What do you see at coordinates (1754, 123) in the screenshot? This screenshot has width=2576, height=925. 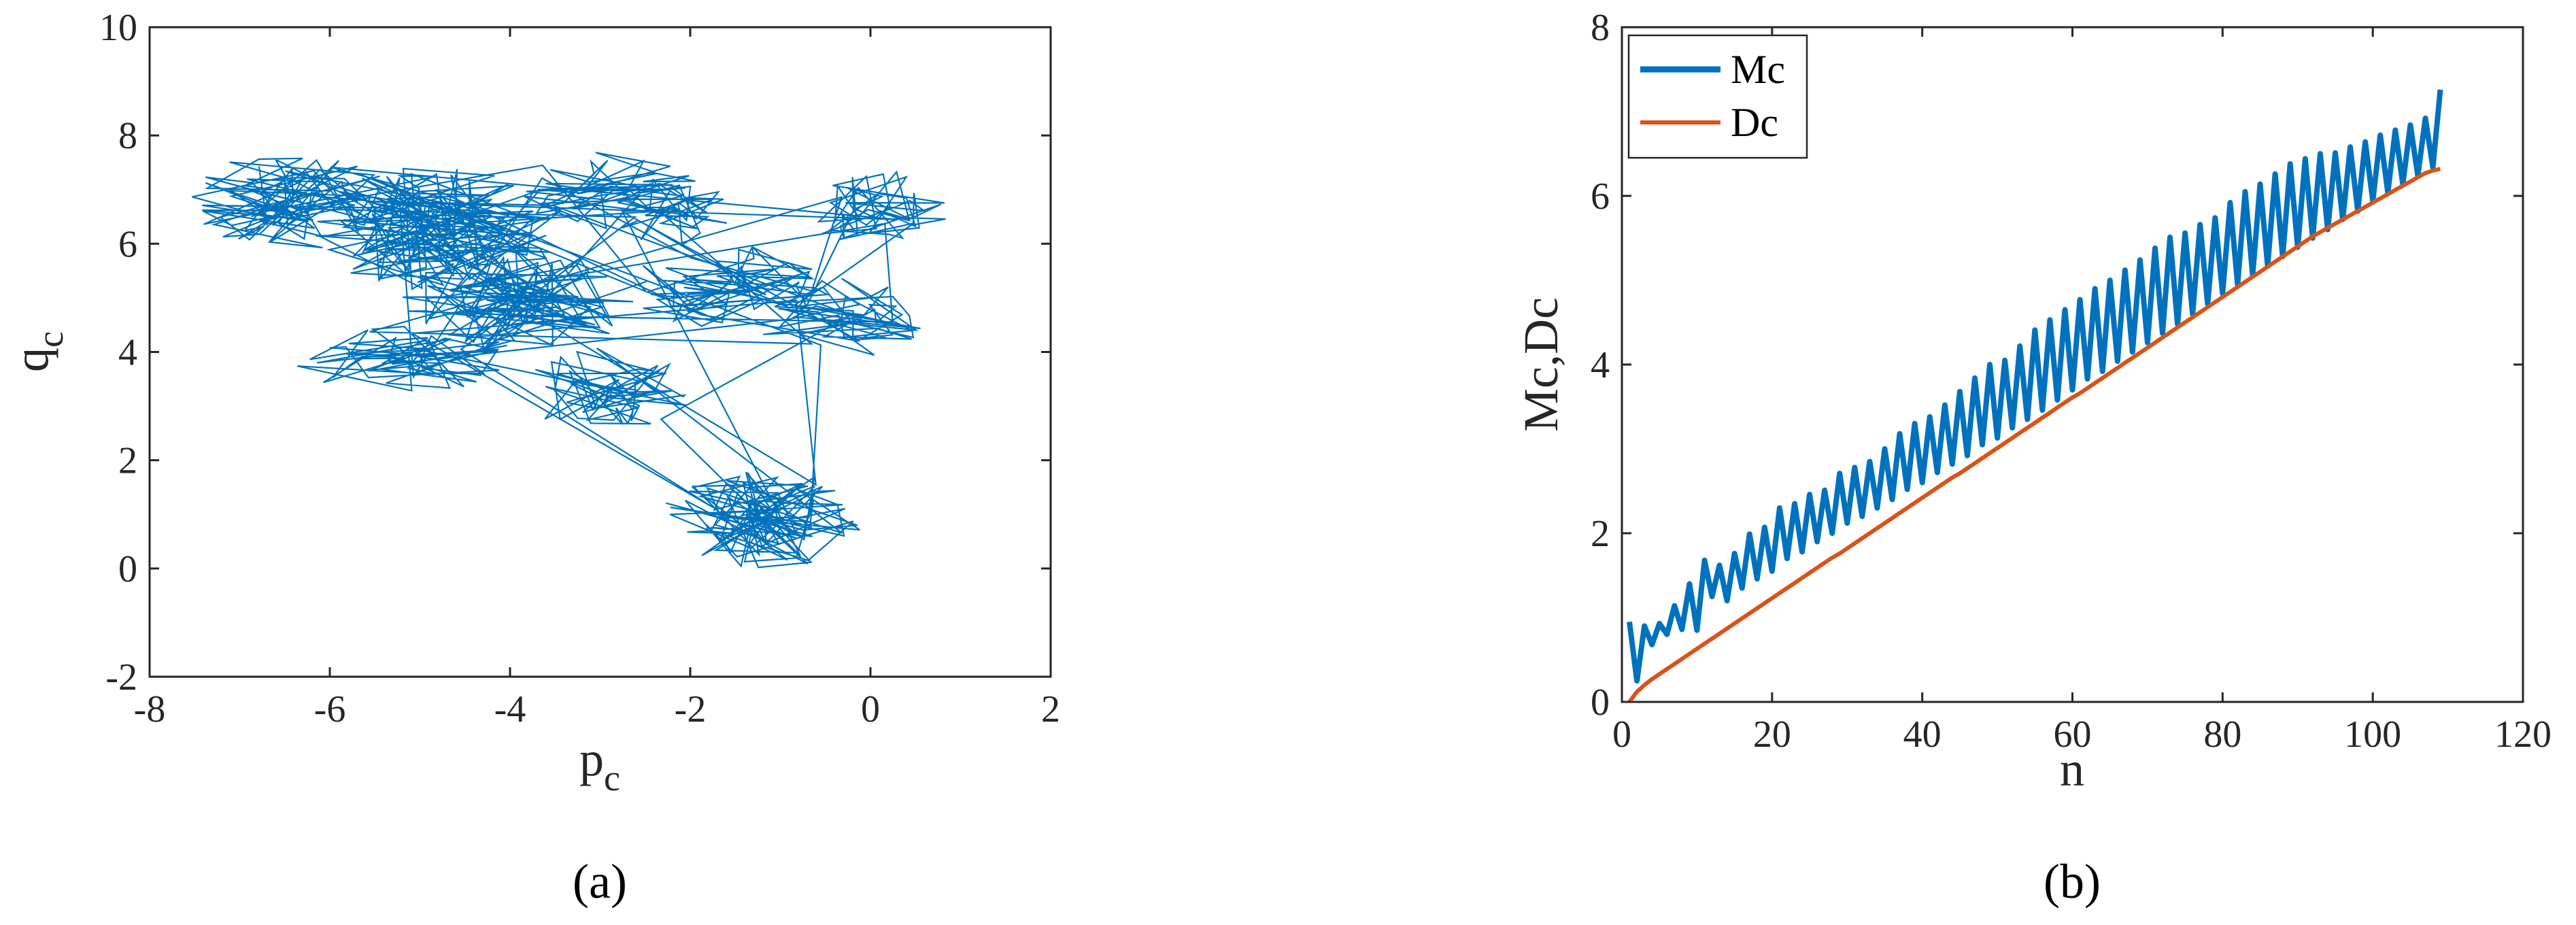 I see `legend-dc-label: Dc` at bounding box center [1754, 123].